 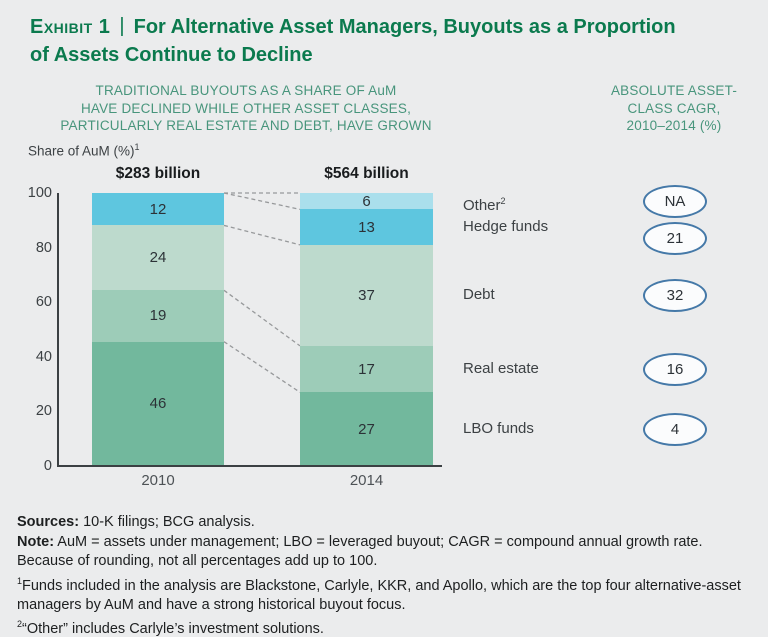 I want to click on bar-segment-real-estate: 17, so click(x=366, y=369).